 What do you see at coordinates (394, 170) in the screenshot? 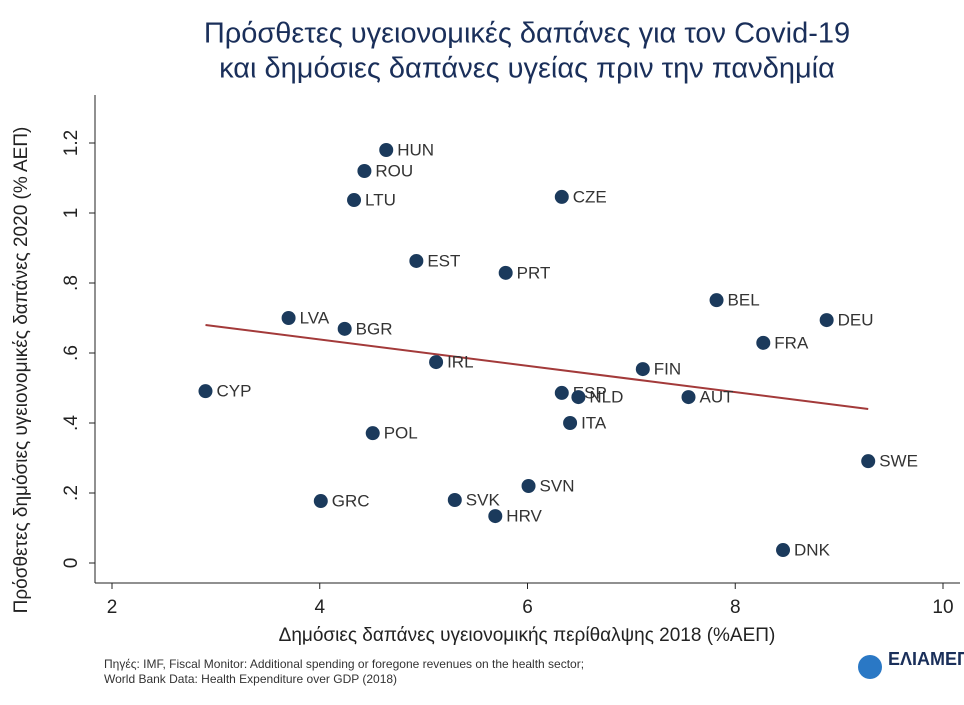
I see `point-label: ROU` at bounding box center [394, 170].